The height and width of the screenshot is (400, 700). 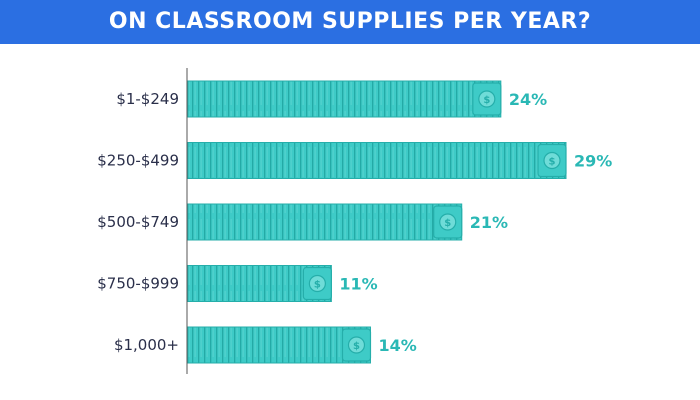 What do you see at coordinates (147, 99) in the screenshot?
I see `category-label: $1-$249` at bounding box center [147, 99].